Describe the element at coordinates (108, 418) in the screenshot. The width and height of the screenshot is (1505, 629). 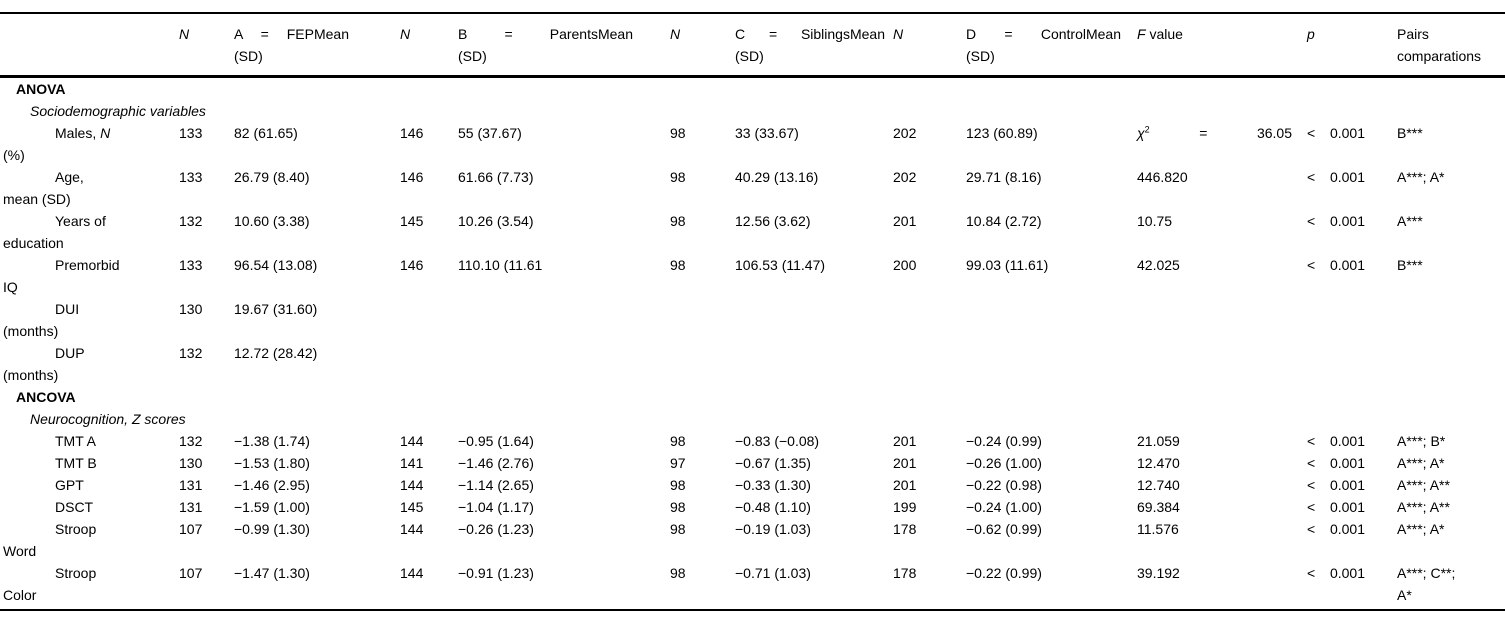
I see `subsection-label: Neurocognition, Z scores` at that location.